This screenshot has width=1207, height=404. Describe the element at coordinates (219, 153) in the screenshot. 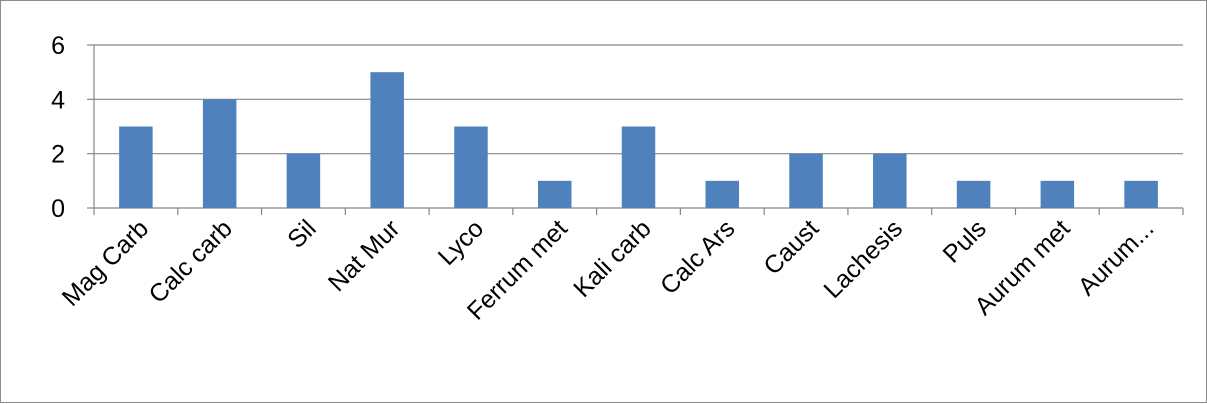

I see `bar-calc-carb` at that location.